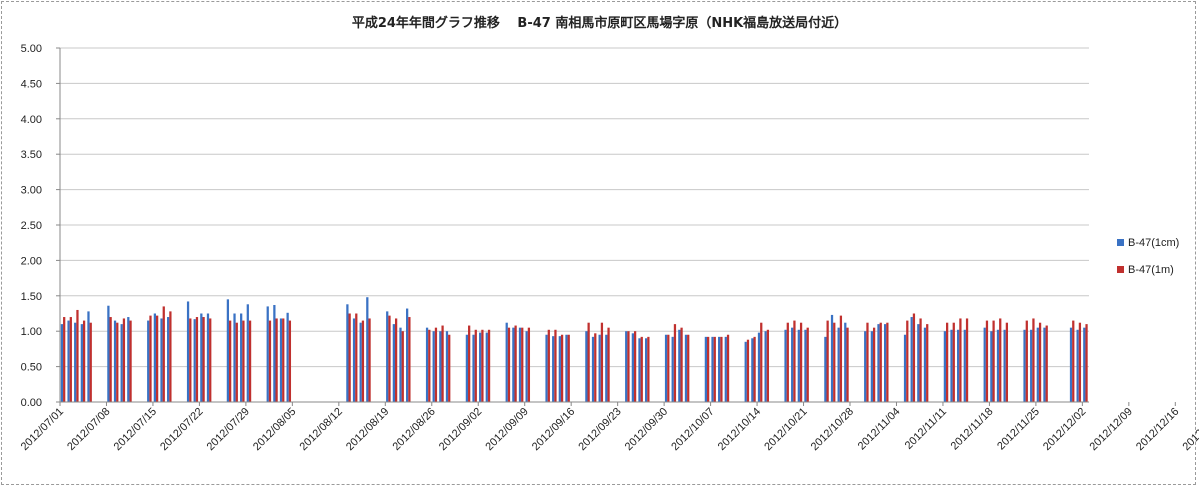 This screenshot has height=488, width=1199. I want to click on y-tick-label: 4.50, so click(31, 84).